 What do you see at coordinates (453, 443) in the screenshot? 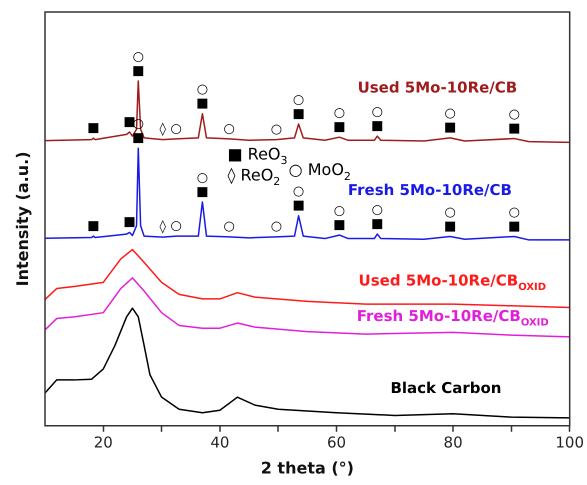
I see `x-tick-label: 80` at bounding box center [453, 443].